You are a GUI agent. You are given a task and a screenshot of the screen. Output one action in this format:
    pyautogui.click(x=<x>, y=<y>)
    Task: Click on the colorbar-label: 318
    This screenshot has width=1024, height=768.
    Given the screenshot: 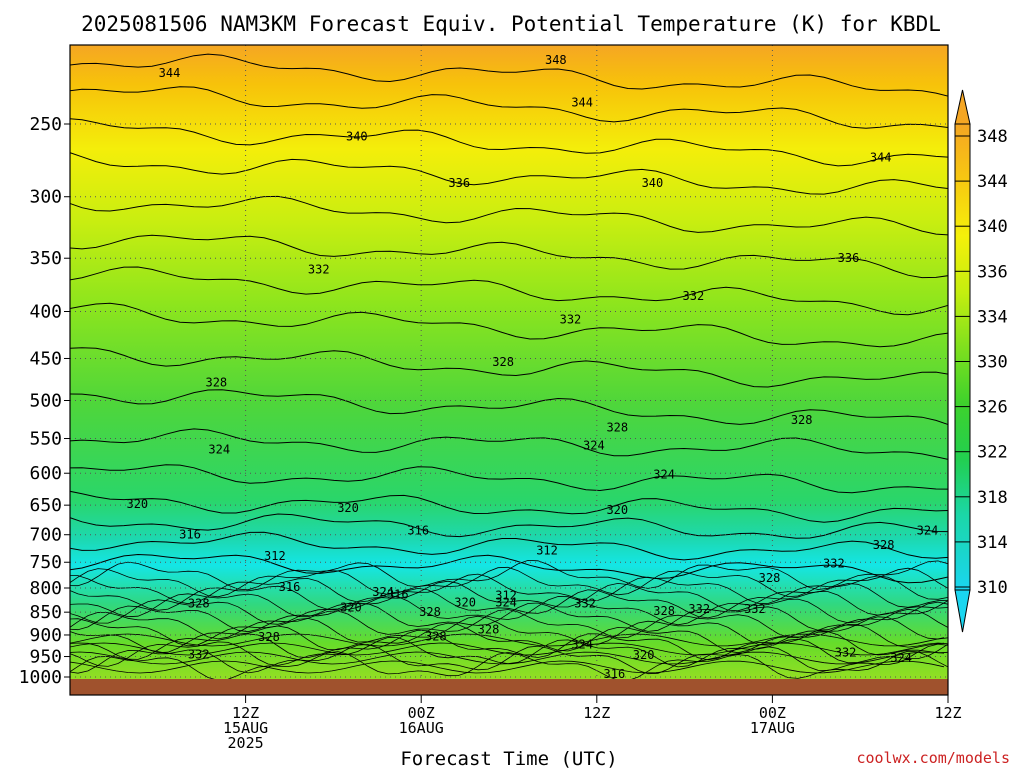 What is the action you would take?
    pyautogui.click(x=992, y=498)
    